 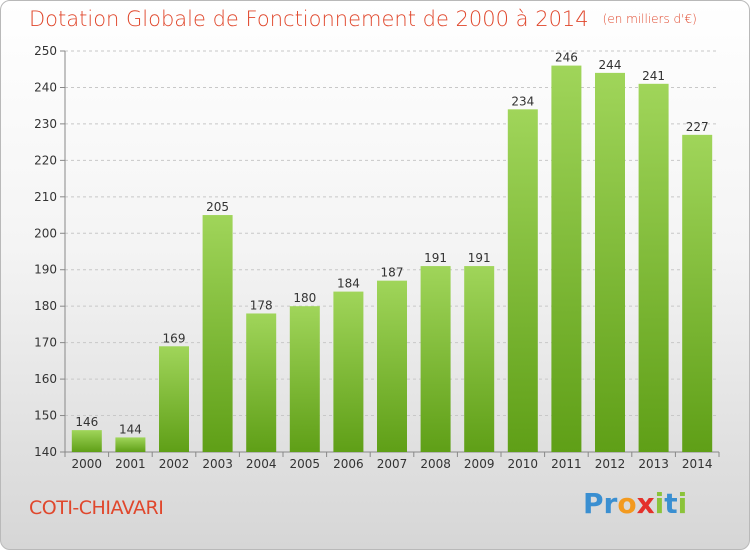 I want to click on value-label-2007: 187, so click(x=392, y=273).